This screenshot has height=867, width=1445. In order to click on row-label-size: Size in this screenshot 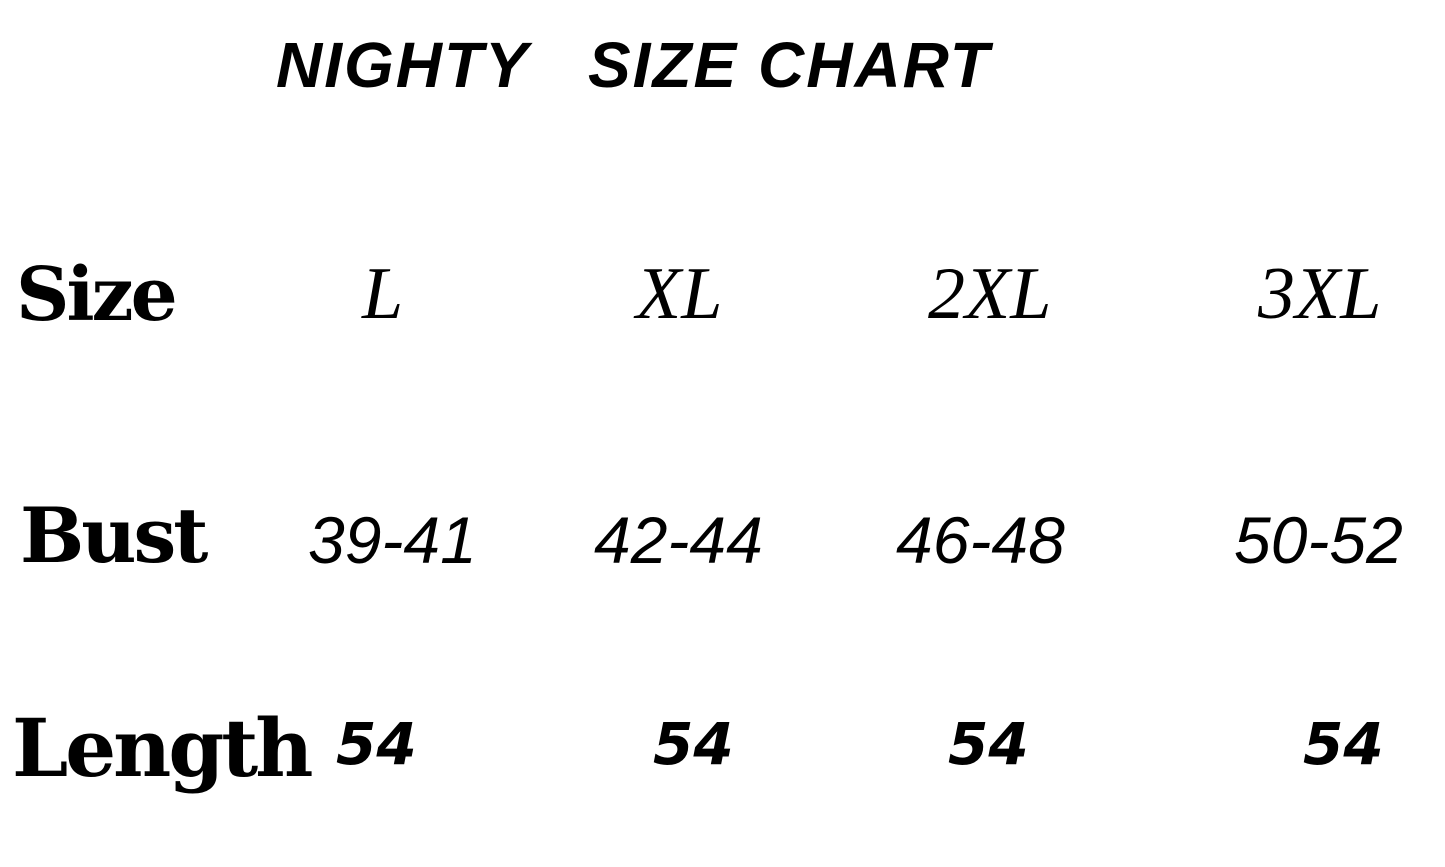, I will do `click(97, 295)`.